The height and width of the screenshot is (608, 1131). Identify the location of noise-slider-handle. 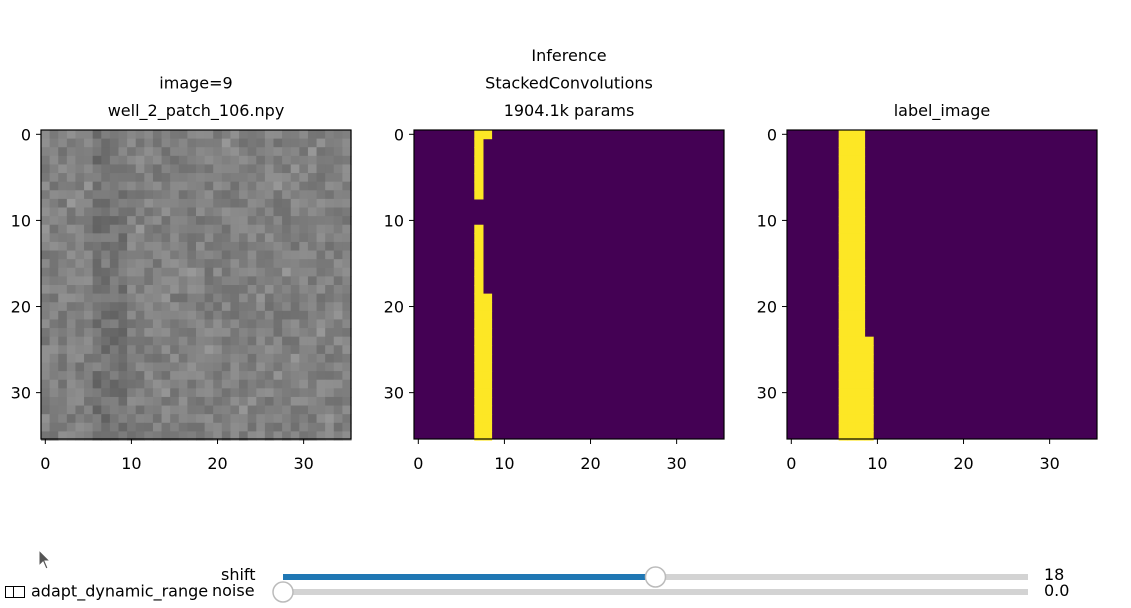
(283, 592).